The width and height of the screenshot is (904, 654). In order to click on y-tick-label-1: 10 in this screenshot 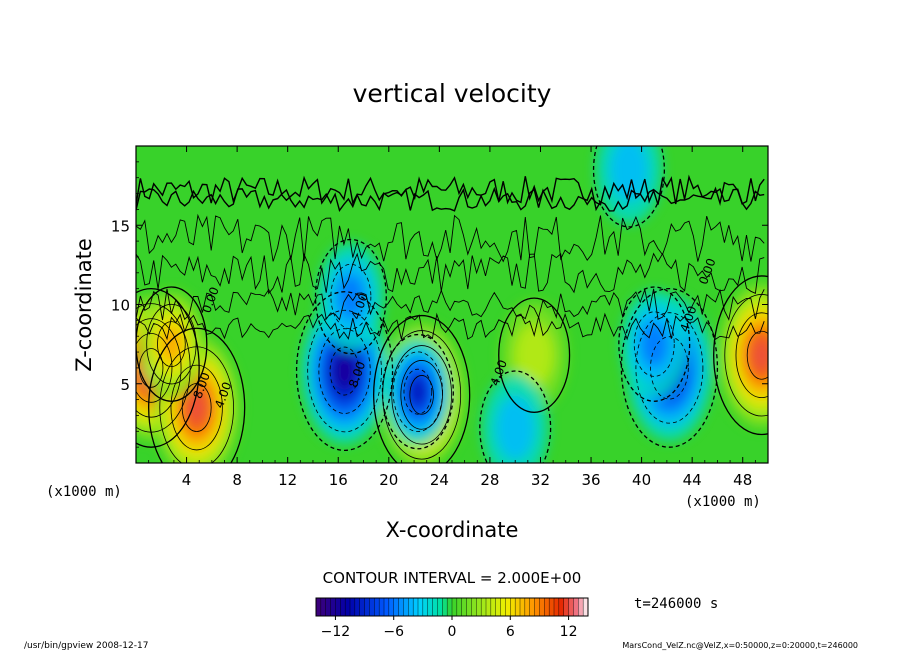, I will do `click(120, 306)`.